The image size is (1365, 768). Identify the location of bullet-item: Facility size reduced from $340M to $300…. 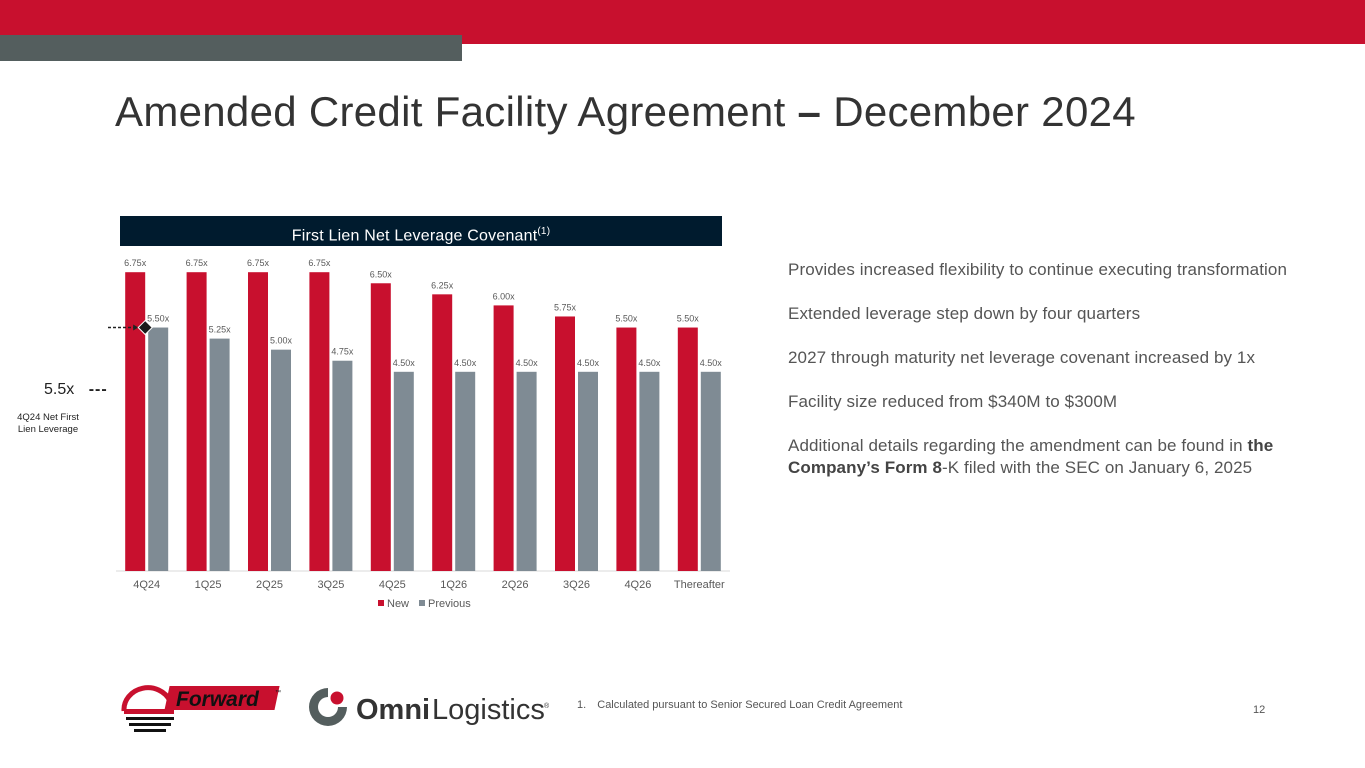
(953, 401).